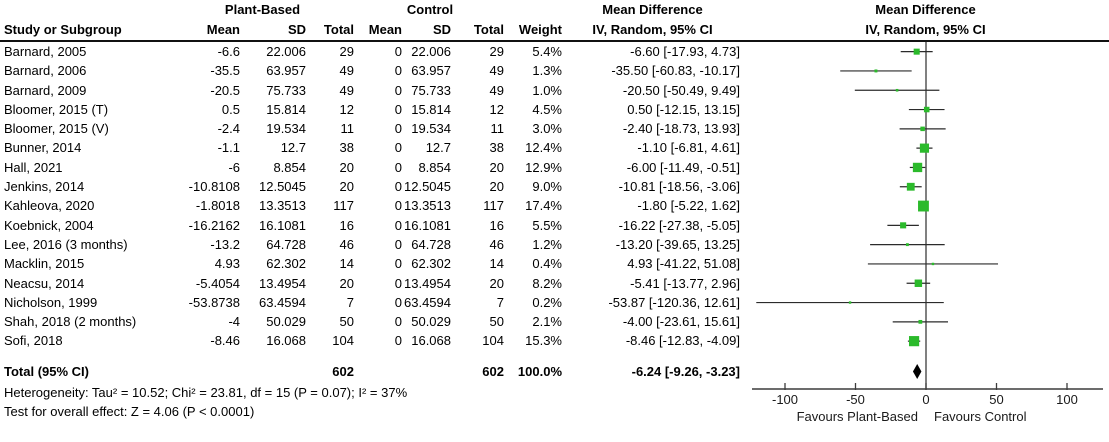 The width and height of the screenshot is (1109, 442). I want to click on total-pb-total: 602, so click(343, 371).